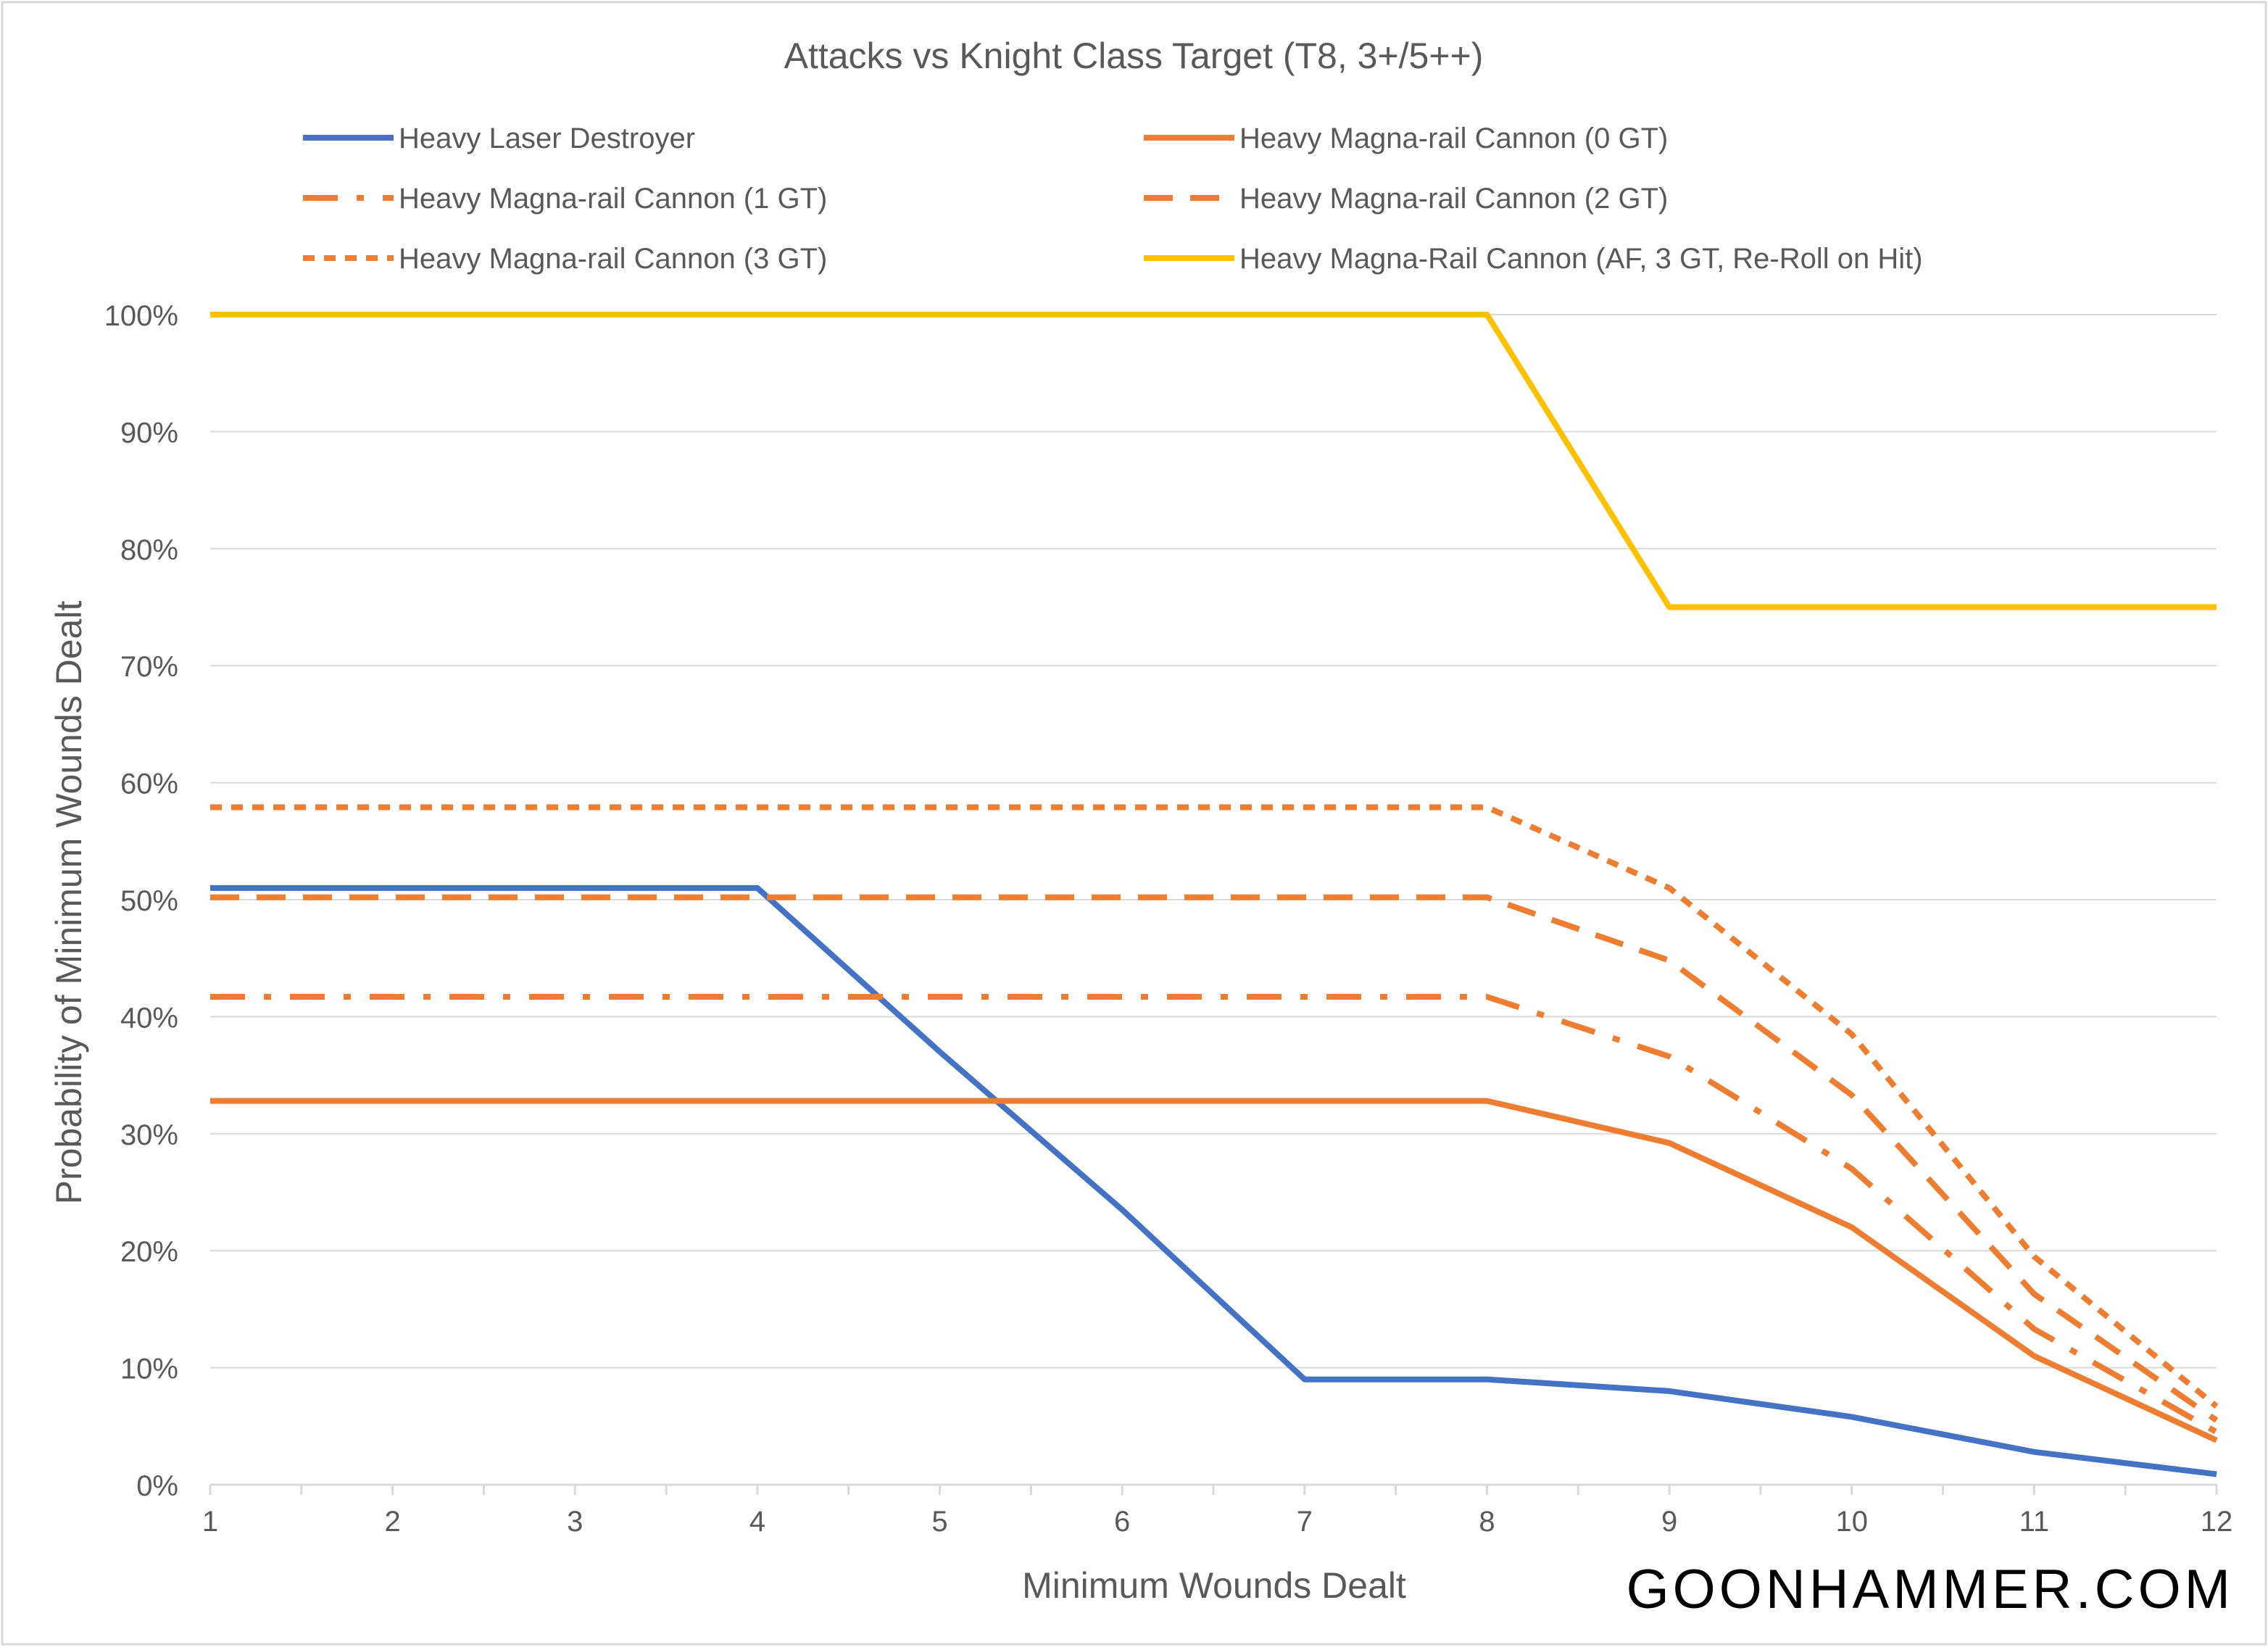  Describe the element at coordinates (1453, 199) in the screenshot. I see `legend-label-4: Heavy Magna-rail Cannon (2 GT)` at that location.